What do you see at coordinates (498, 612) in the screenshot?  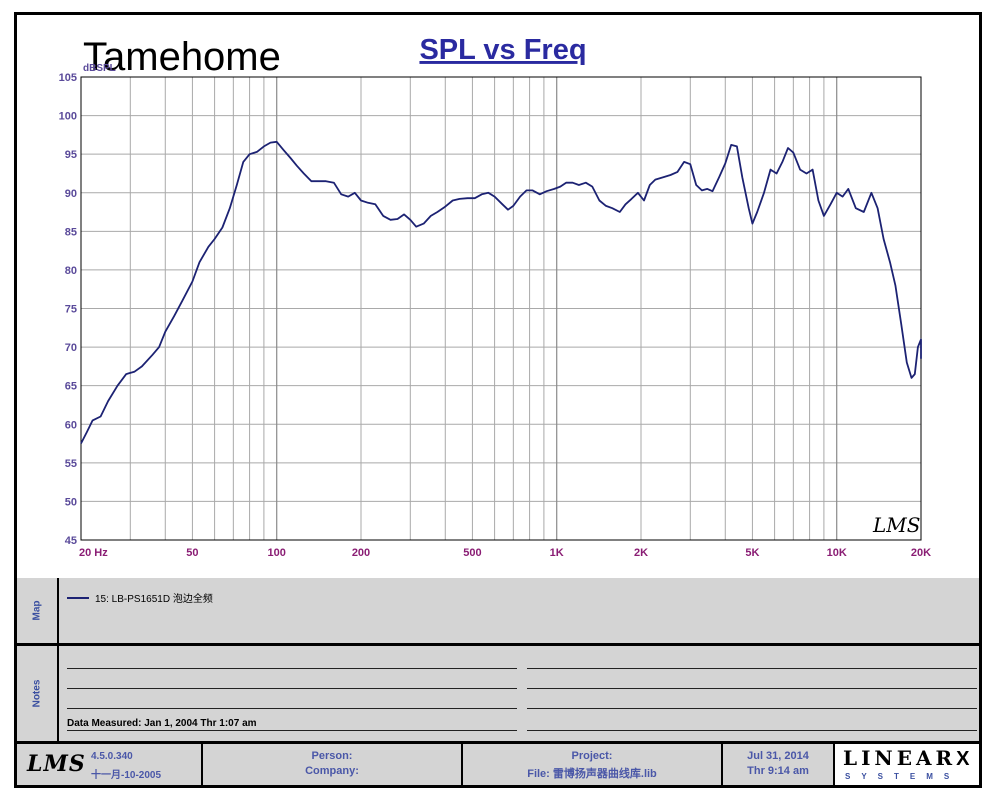 I see `map-panel: Map 15: LB-PS1651D 泡边全频` at bounding box center [498, 612].